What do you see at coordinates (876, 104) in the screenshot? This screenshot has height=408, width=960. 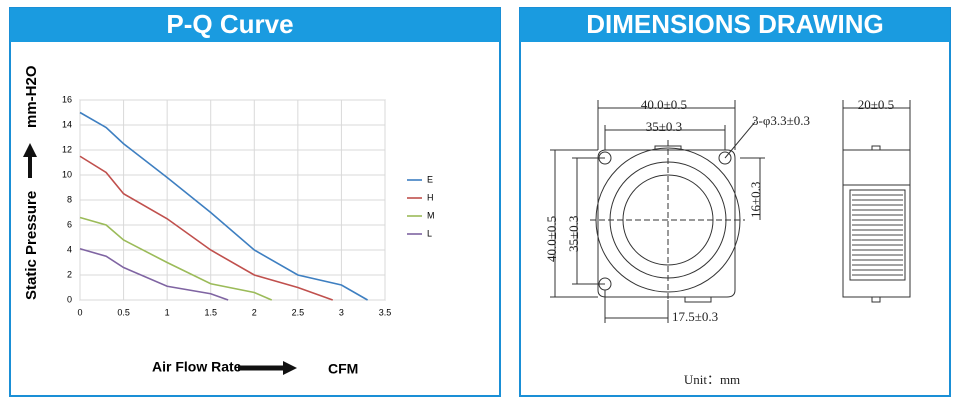 I see `dim-label: 20±0.5` at bounding box center [876, 104].